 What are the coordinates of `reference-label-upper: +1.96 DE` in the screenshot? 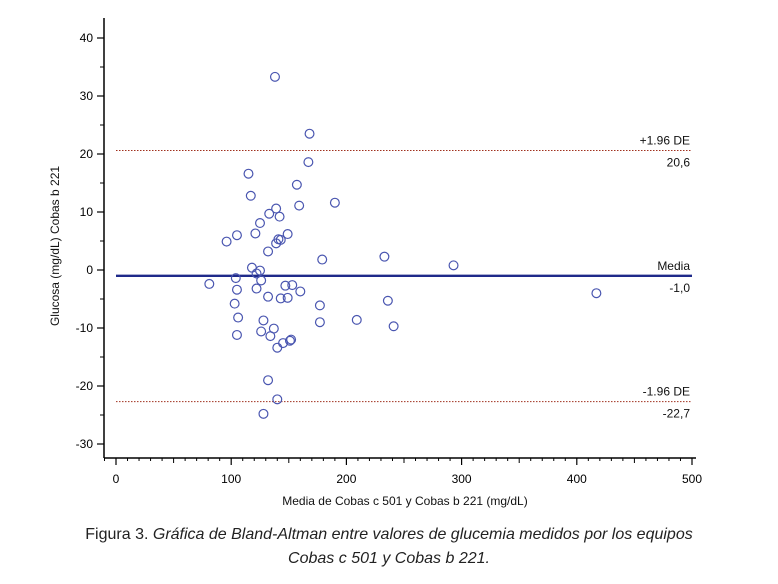 It's located at (665, 141).